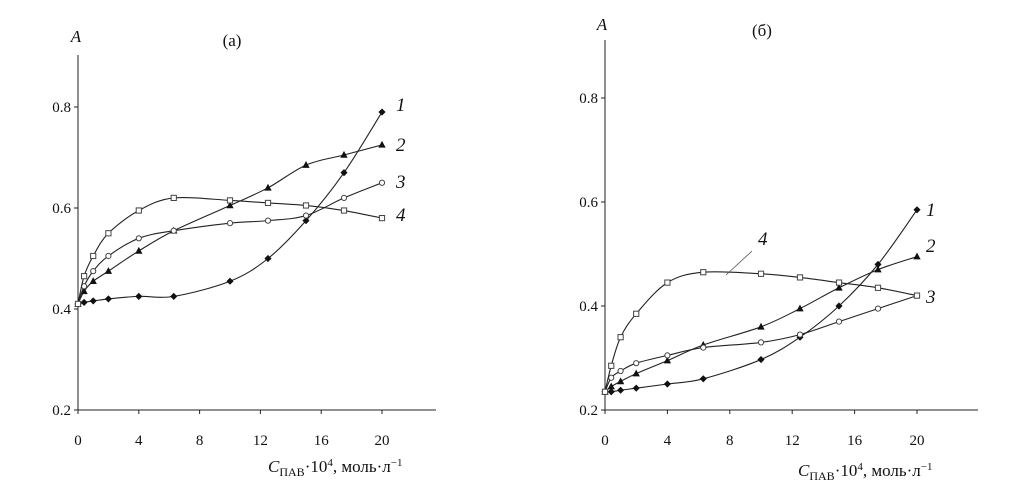 The image size is (1017, 493). I want to click on y-axis-label: A, so click(76, 36).